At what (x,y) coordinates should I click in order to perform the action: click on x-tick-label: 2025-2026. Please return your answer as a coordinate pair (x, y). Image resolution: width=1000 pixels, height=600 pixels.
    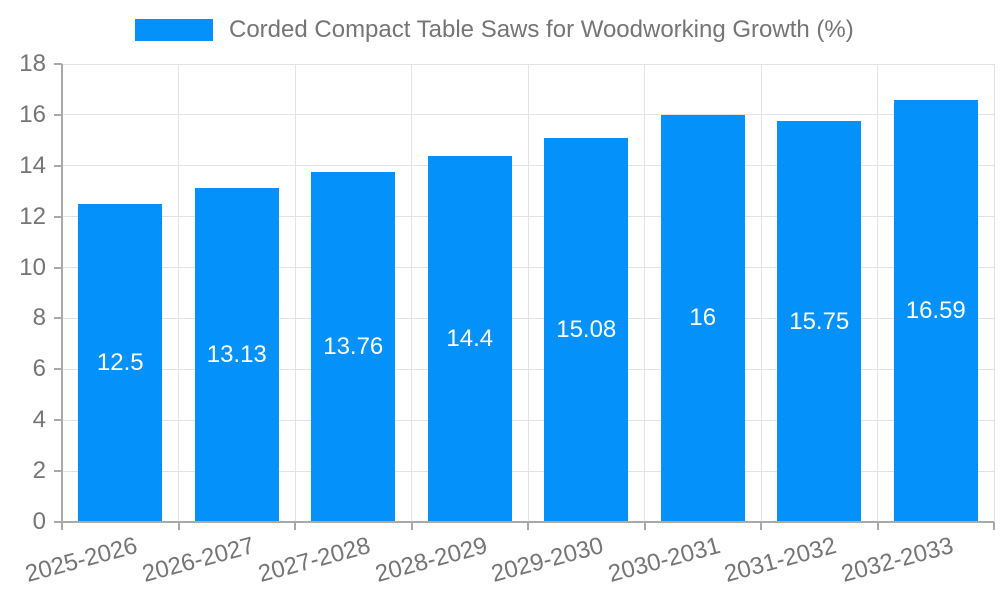
    Looking at the image, I should click on (81, 560).